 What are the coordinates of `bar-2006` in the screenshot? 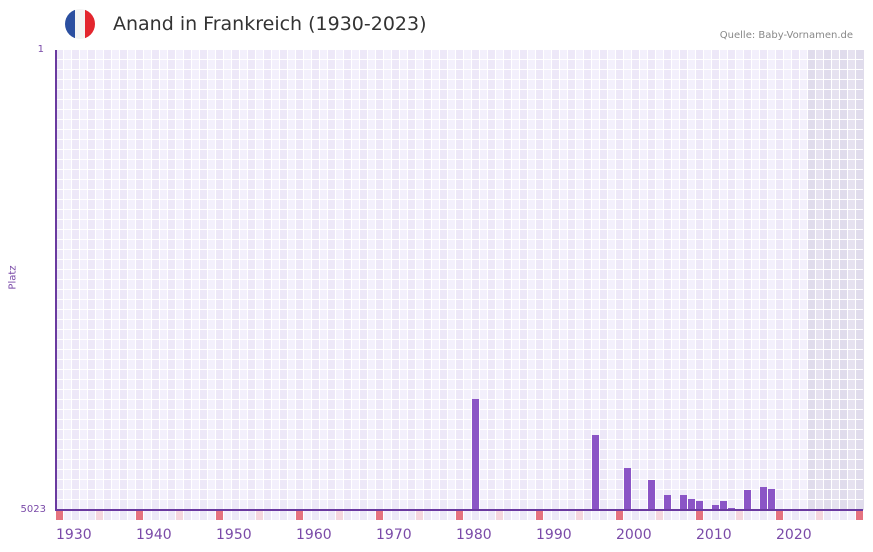 It's located at (667, 502).